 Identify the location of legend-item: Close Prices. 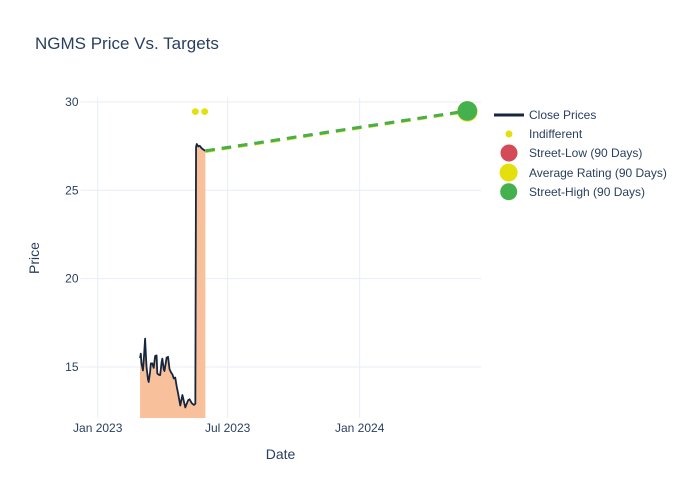
(580, 114).